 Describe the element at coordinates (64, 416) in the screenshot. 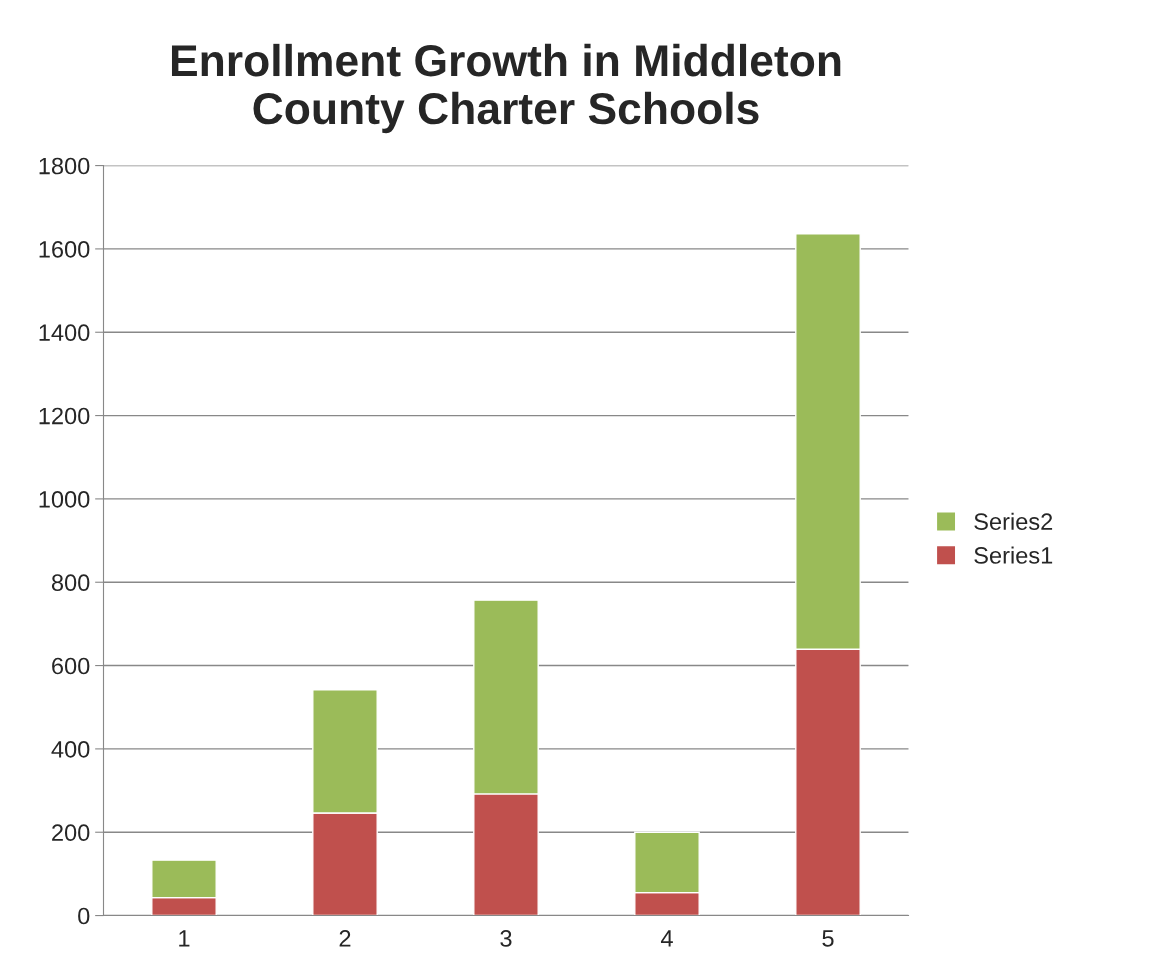

I see `y-tick-label: 1200` at that location.